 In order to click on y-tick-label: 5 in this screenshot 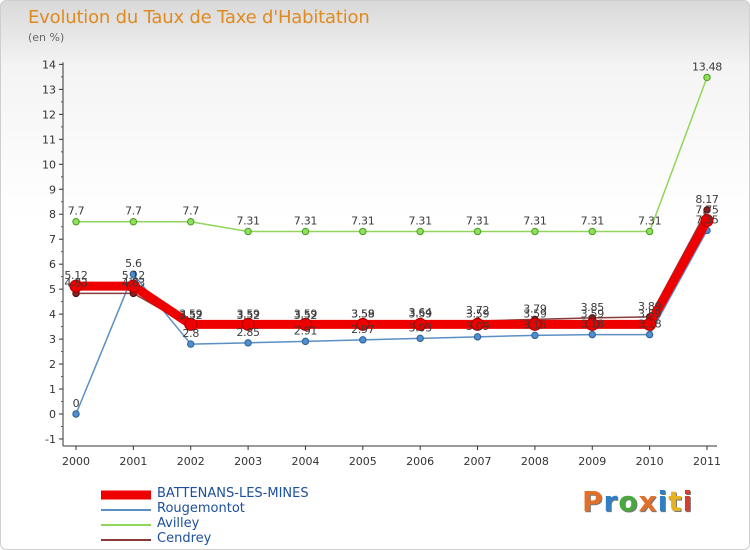, I will do `click(52, 289)`.